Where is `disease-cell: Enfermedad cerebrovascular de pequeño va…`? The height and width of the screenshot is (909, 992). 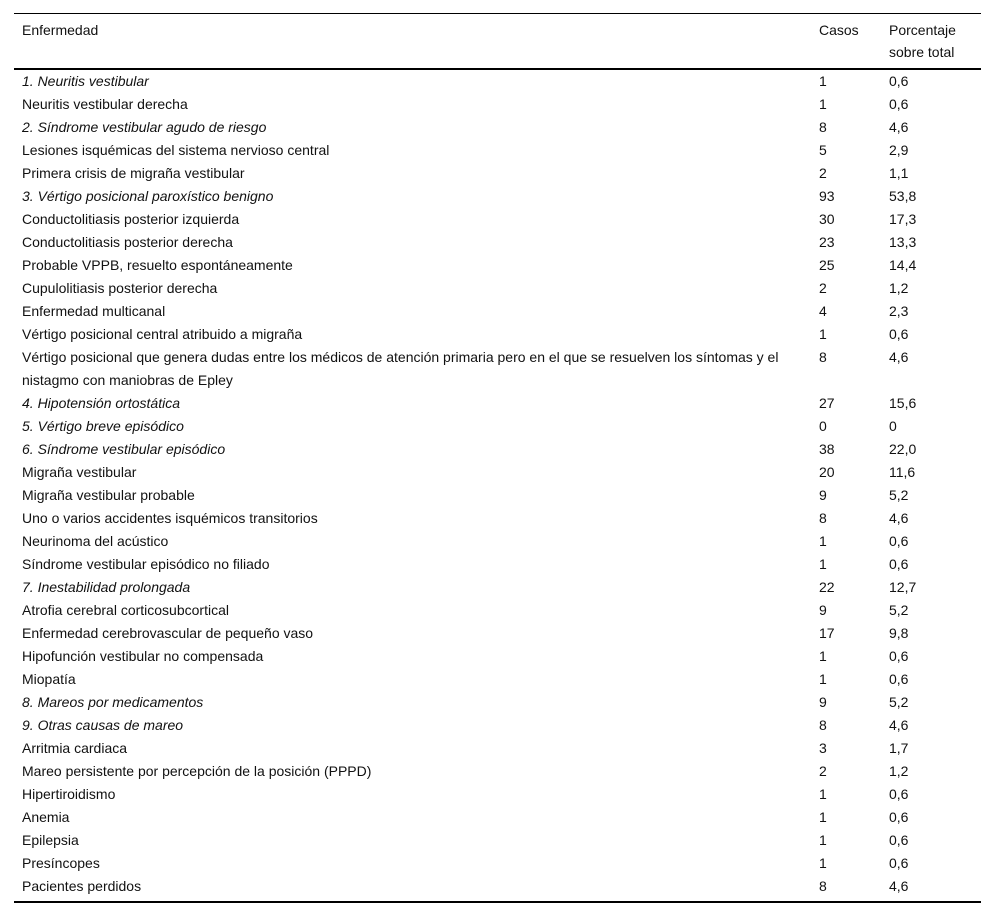
disease-cell: Enfermedad cerebrovascular de pequeño va… is located at coordinates (168, 633).